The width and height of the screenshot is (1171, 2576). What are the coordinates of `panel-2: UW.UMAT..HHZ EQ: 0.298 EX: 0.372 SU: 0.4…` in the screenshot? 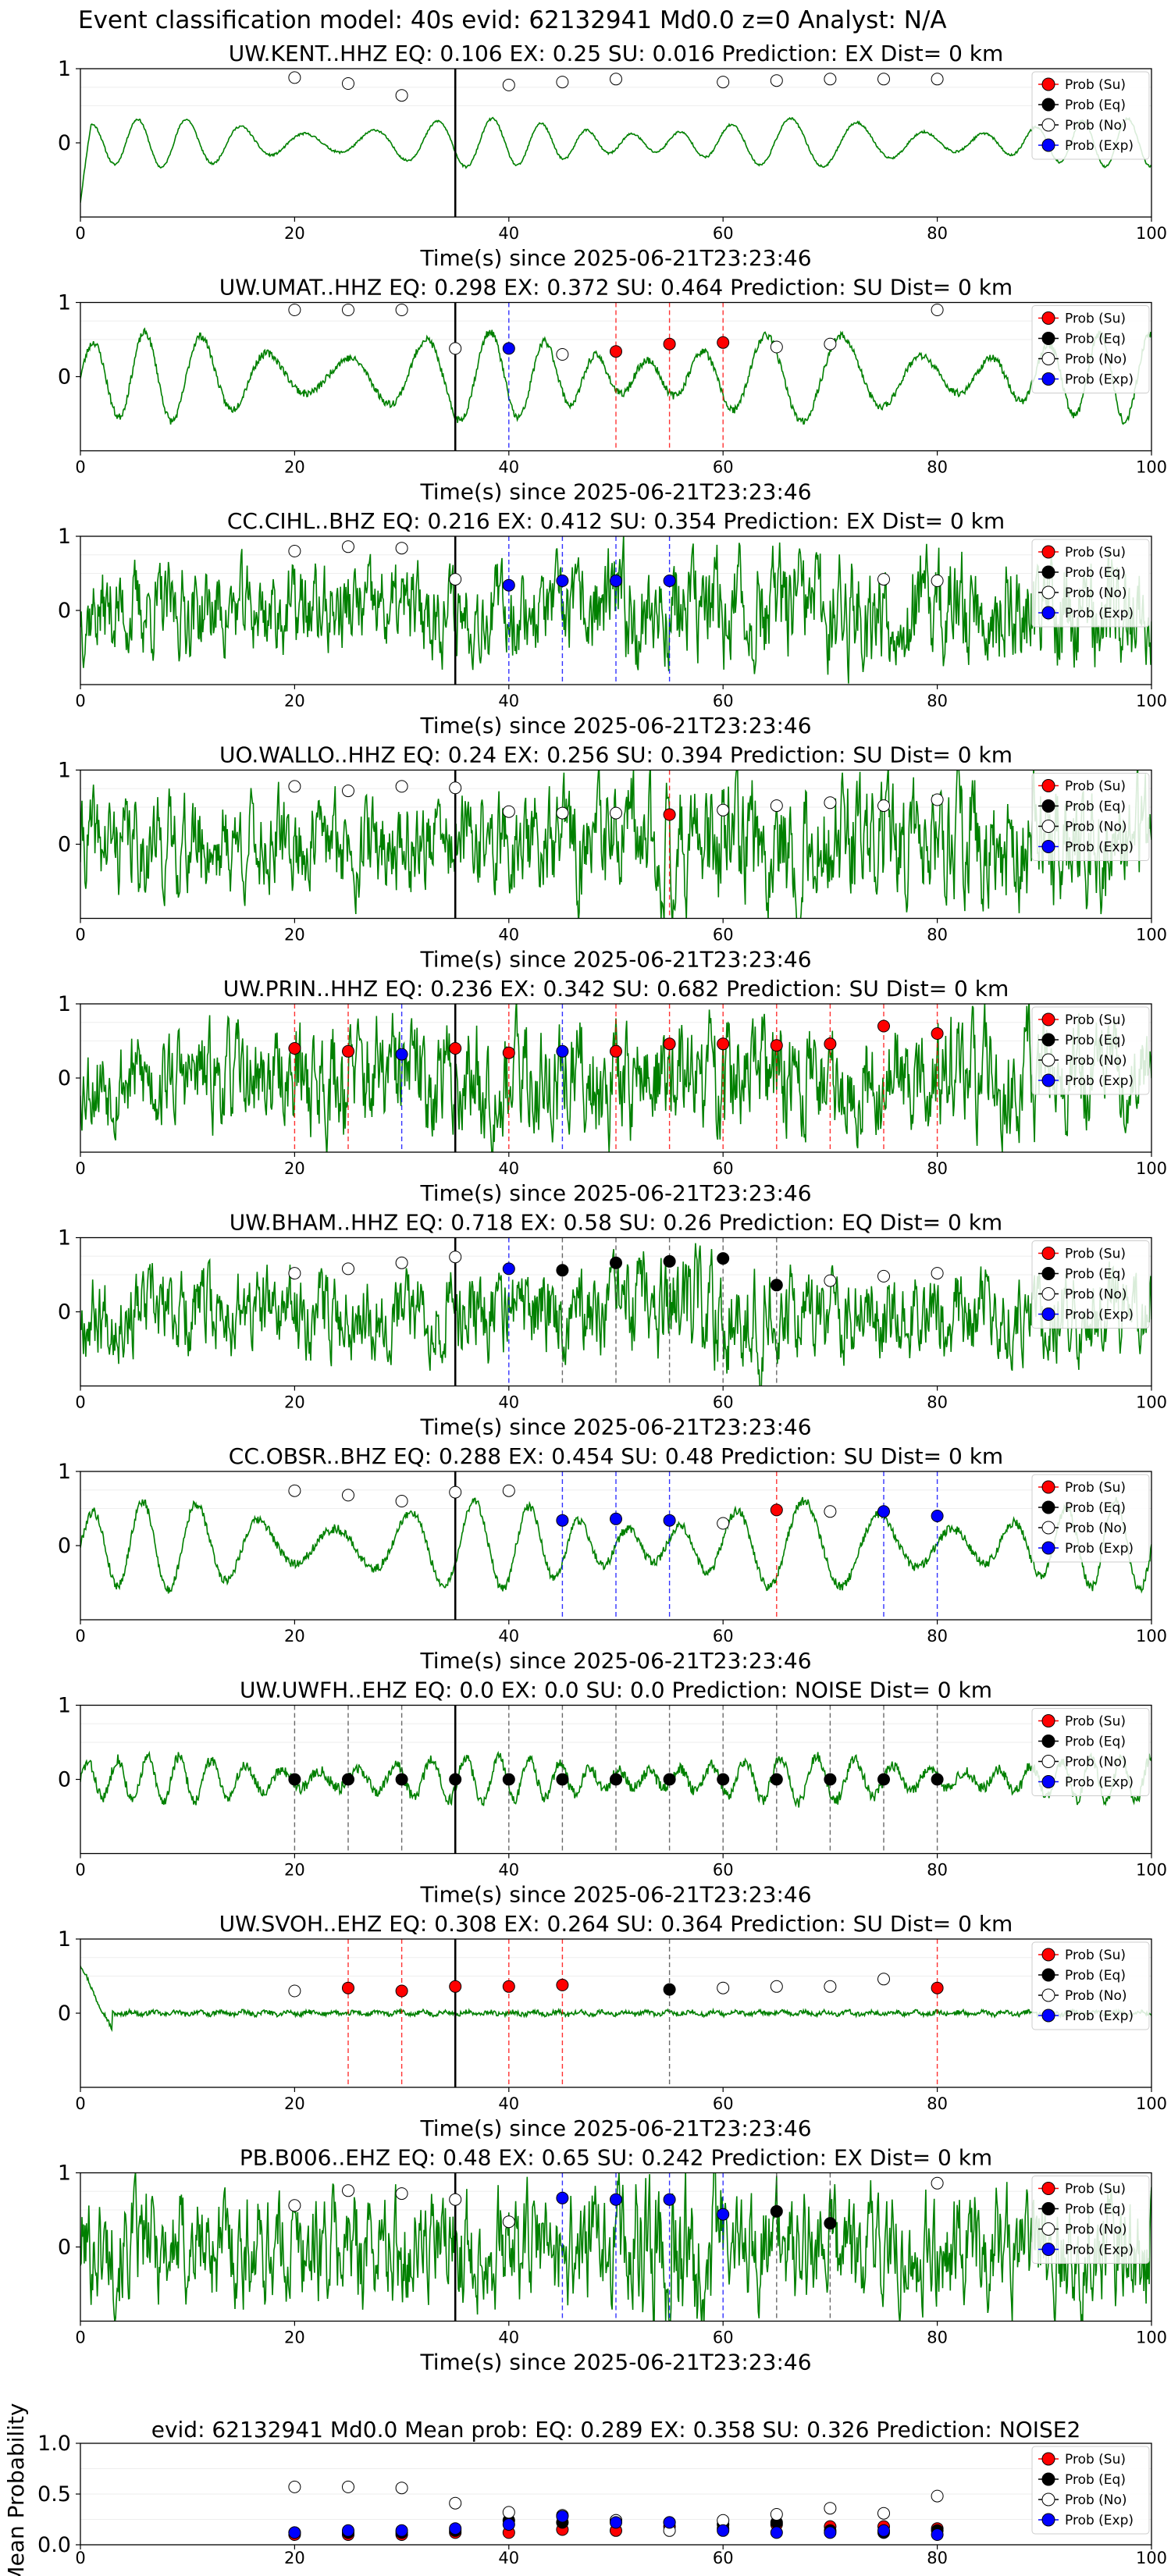 It's located at (612, 390).